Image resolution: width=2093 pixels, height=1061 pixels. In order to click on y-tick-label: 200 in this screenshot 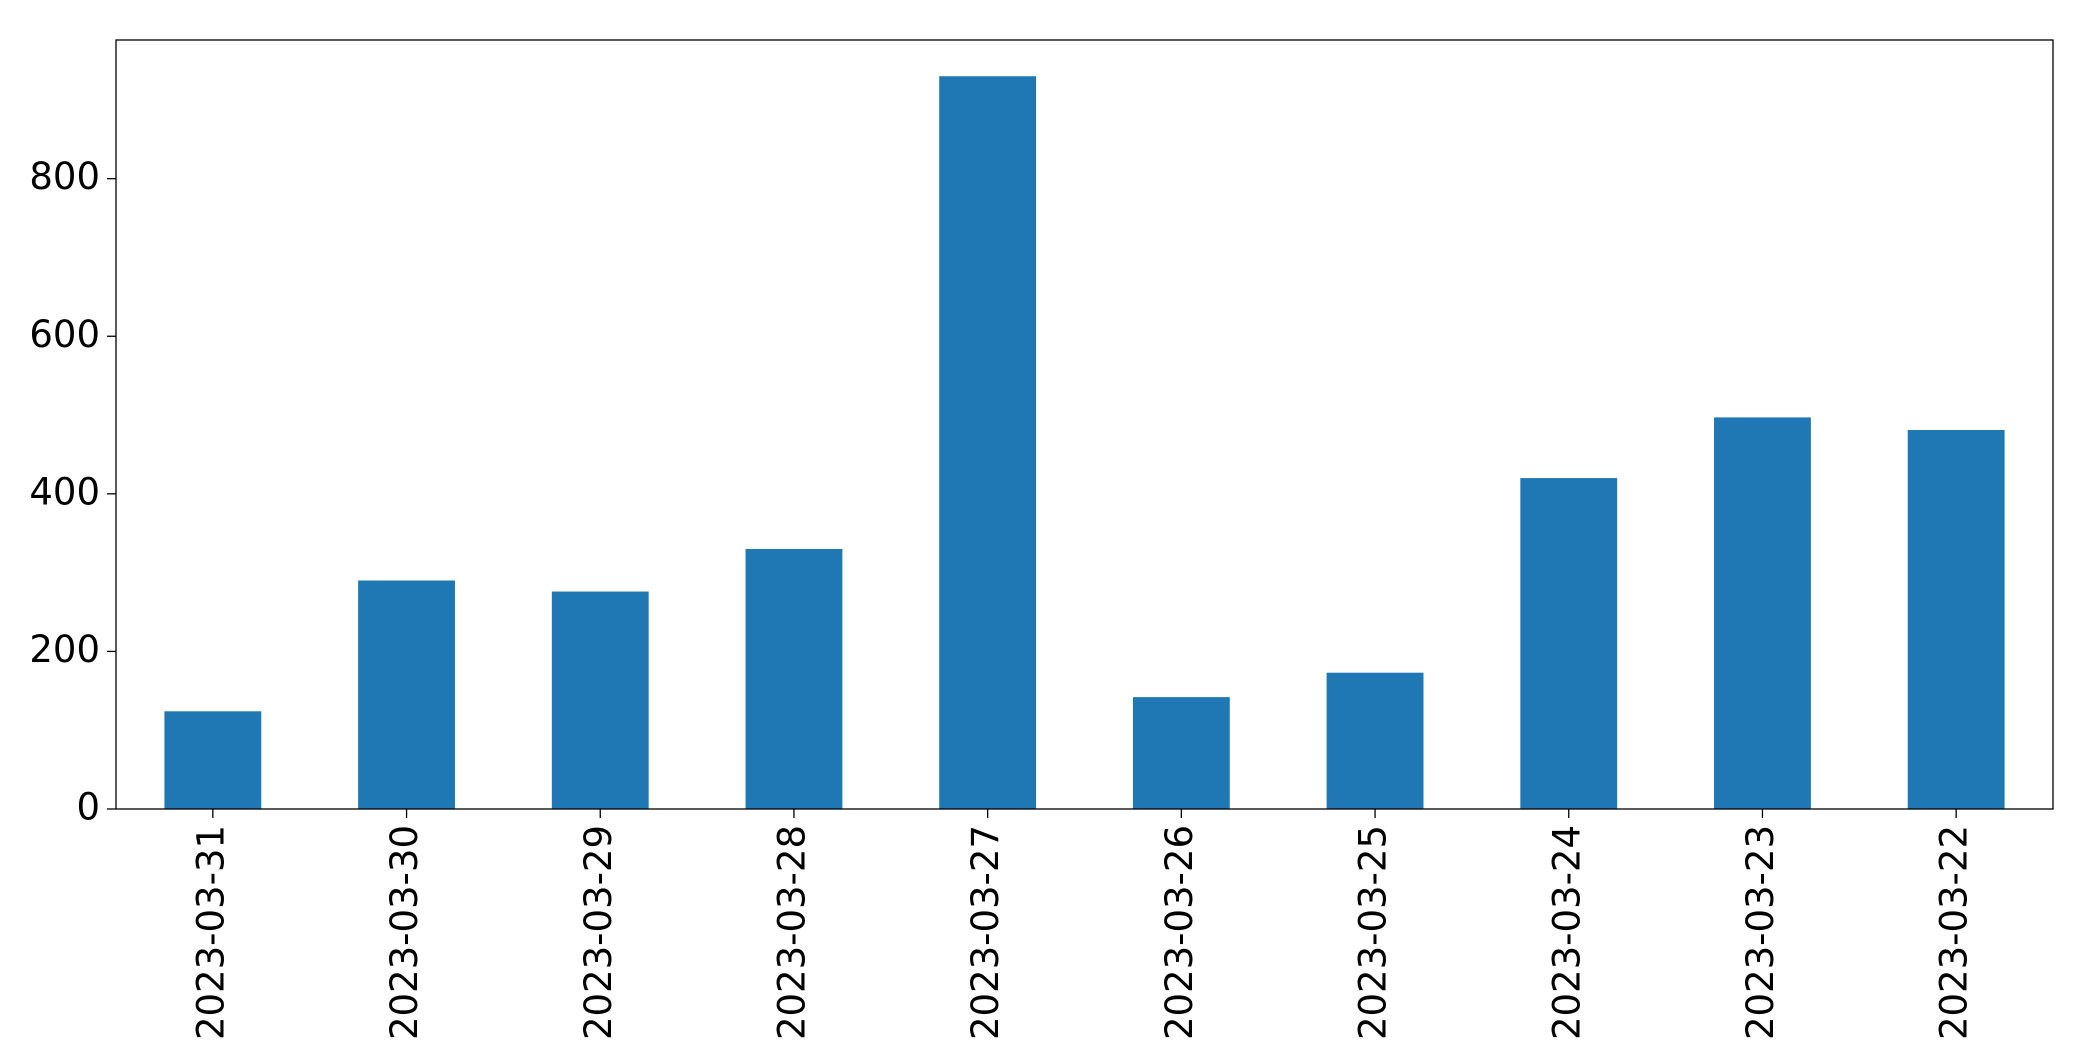, I will do `click(64, 649)`.